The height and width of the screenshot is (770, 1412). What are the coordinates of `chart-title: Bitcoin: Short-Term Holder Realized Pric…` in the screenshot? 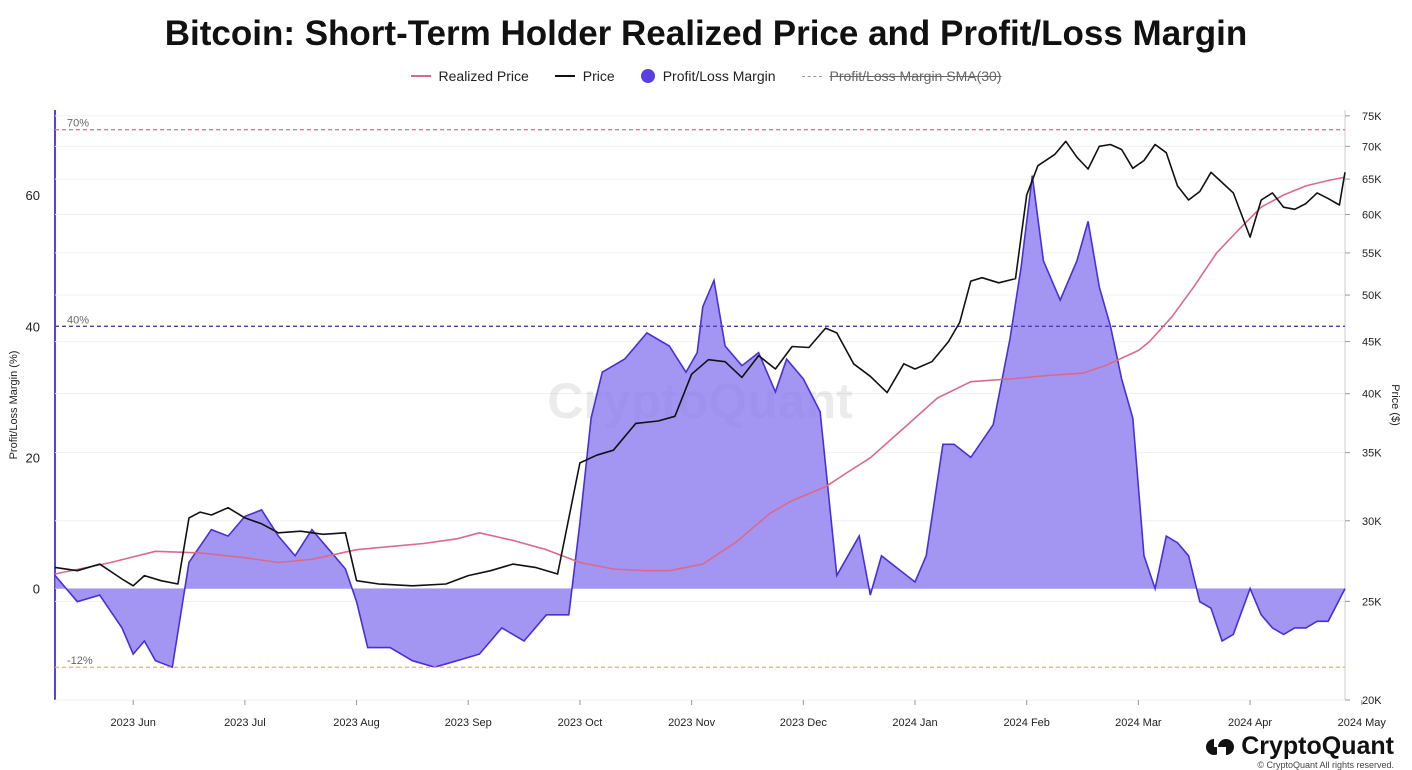 It's located at (706, 33).